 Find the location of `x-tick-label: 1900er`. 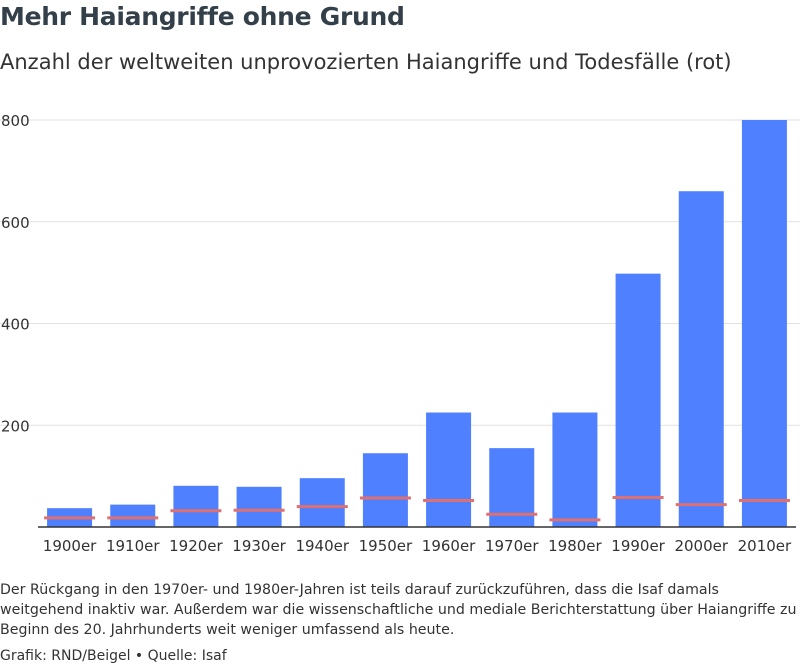

x-tick-label: 1900er is located at coordinates (70, 546).